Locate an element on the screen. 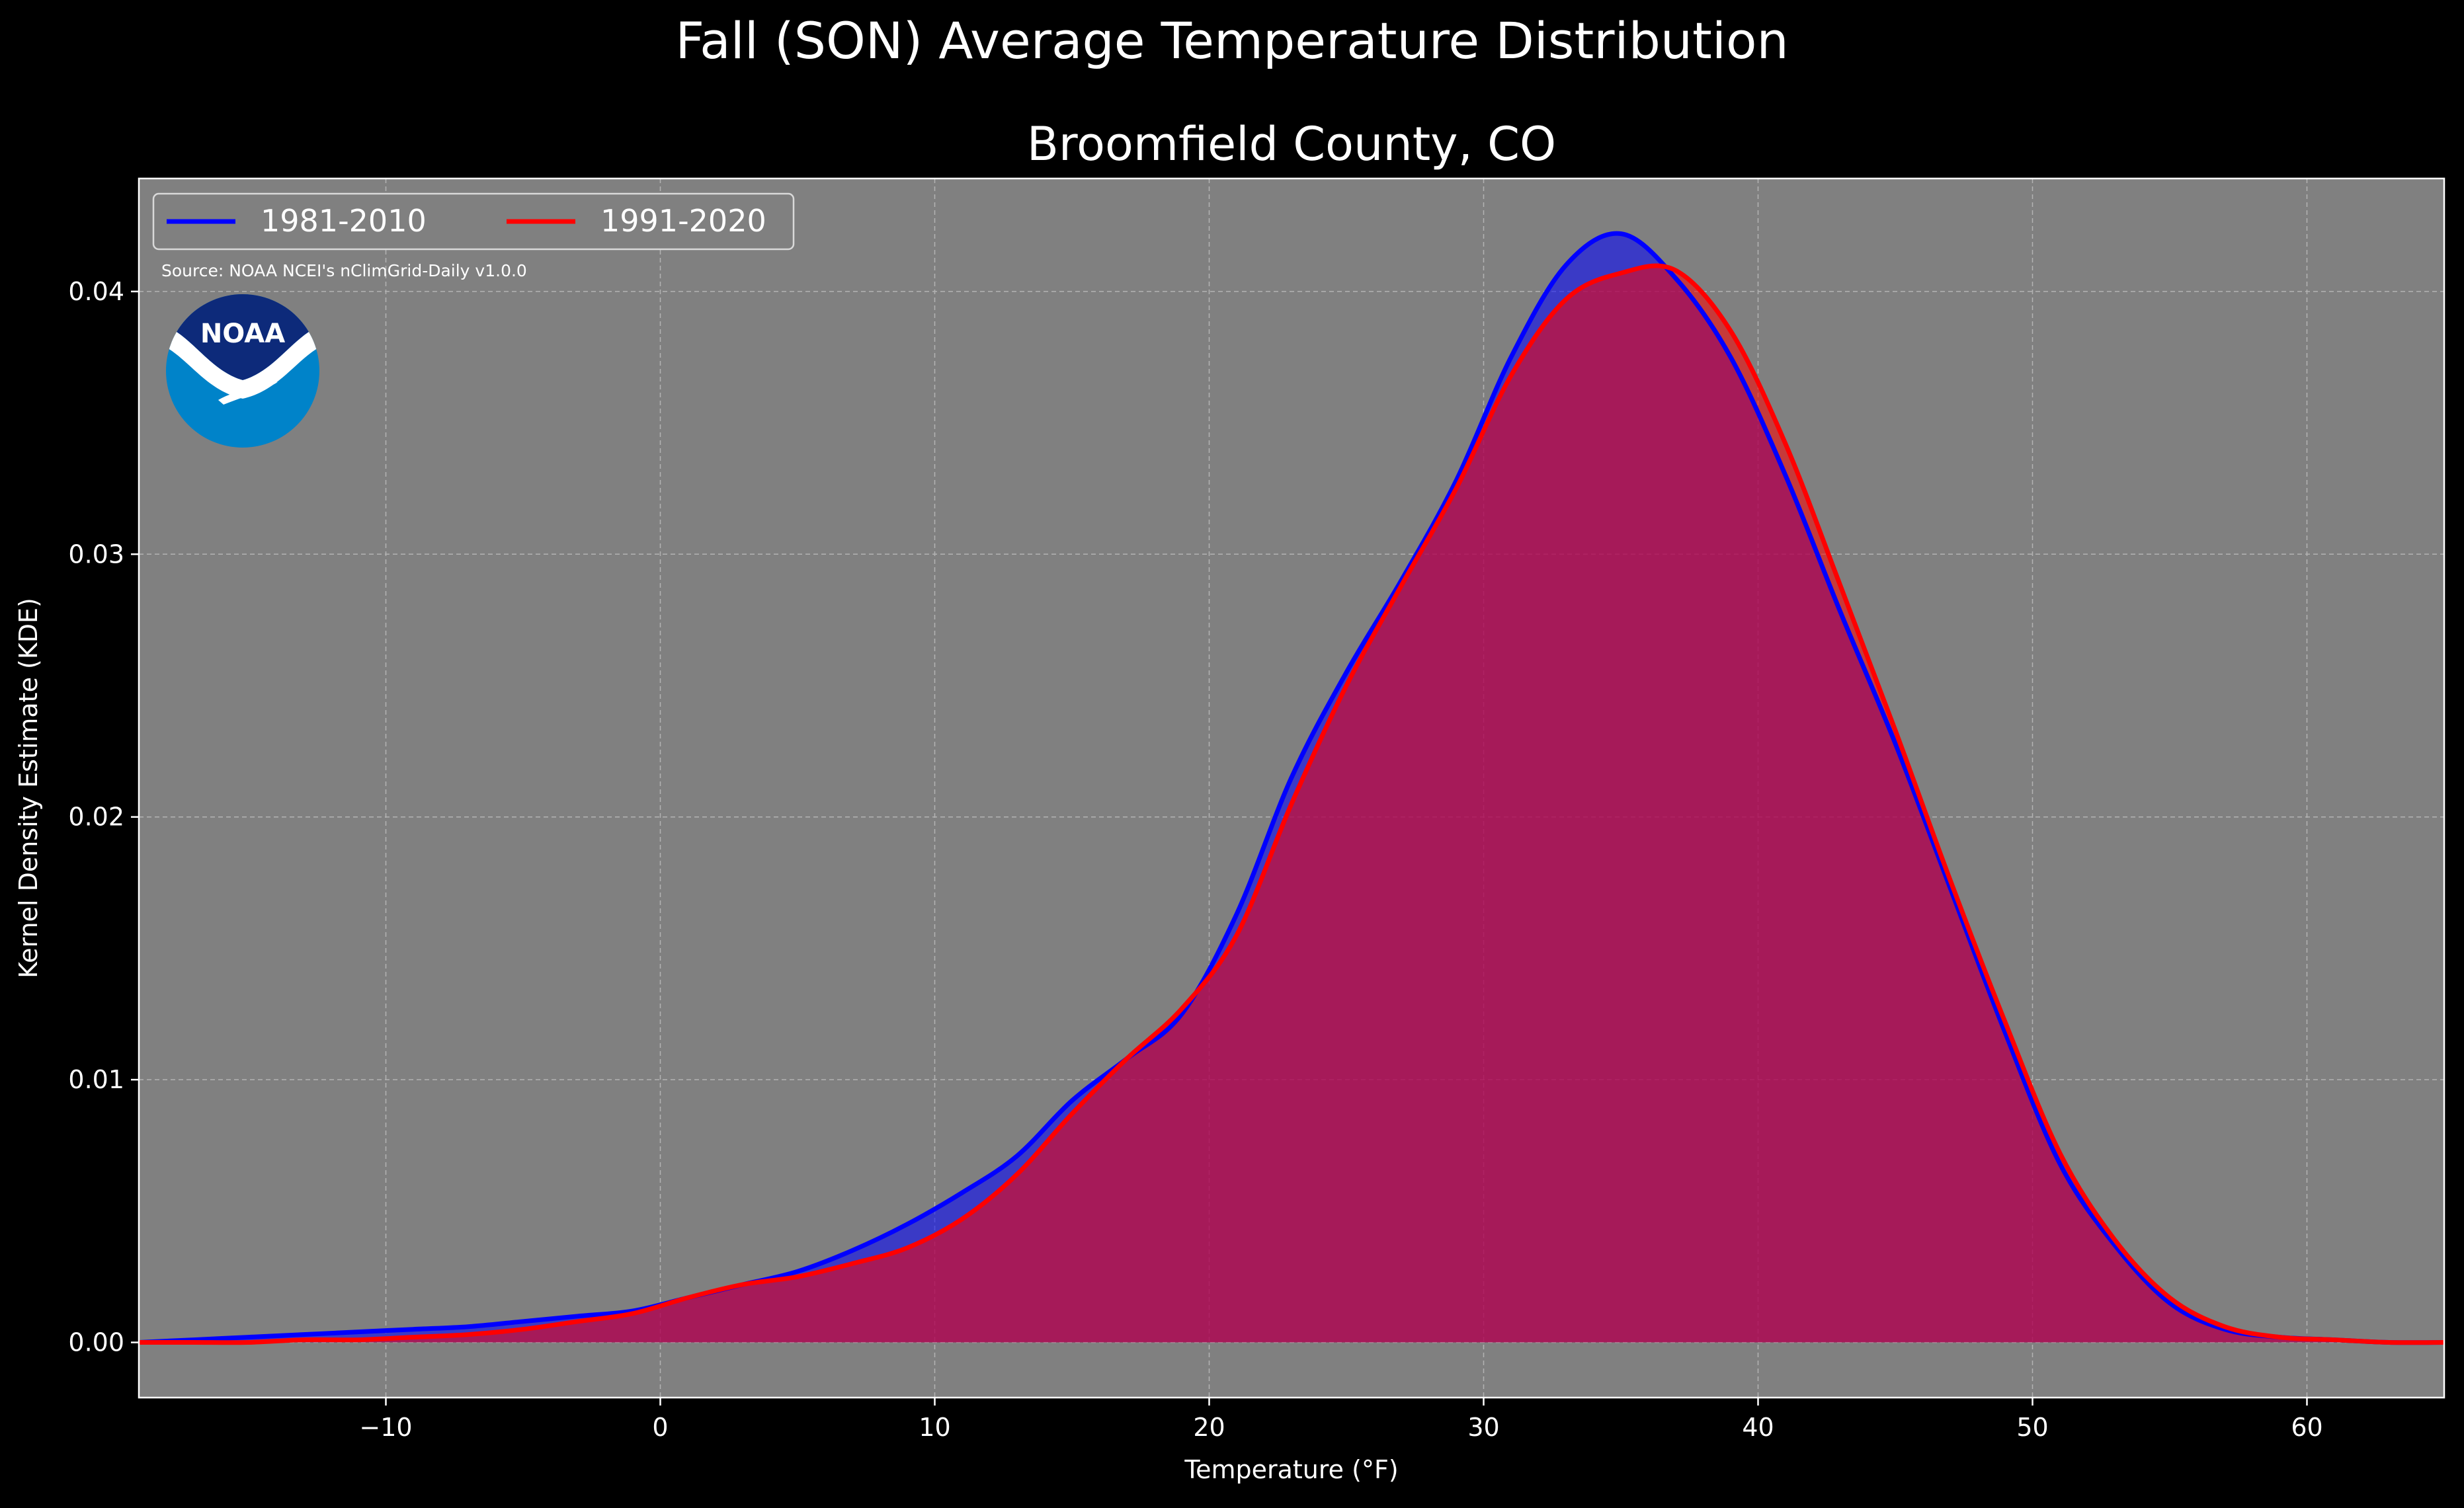 The height and width of the screenshot is (1508, 2464). legend-label-1981-2010: 1981-2010 is located at coordinates (344, 221).